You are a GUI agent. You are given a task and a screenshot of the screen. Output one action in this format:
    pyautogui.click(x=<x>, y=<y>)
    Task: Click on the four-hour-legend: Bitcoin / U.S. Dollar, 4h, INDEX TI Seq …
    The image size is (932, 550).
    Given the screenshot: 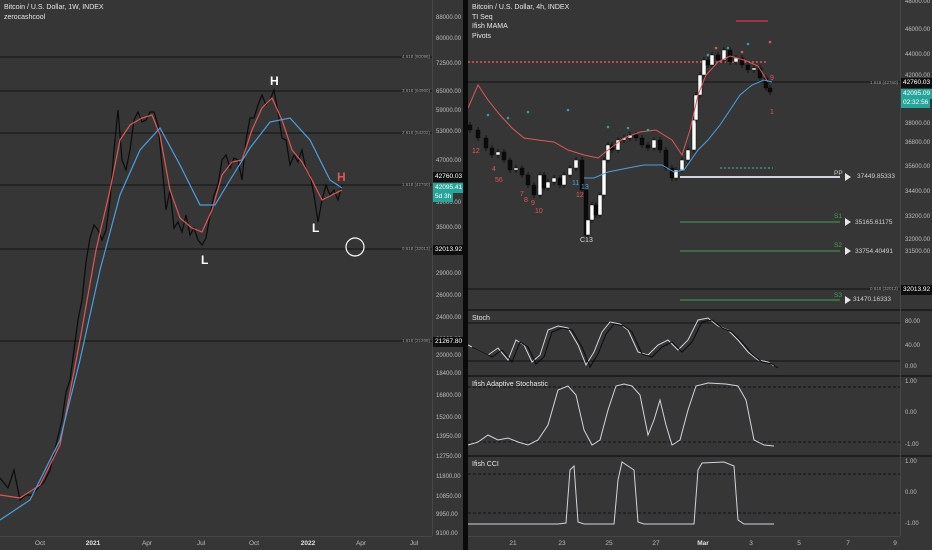 What is the action you would take?
    pyautogui.click(x=520, y=22)
    